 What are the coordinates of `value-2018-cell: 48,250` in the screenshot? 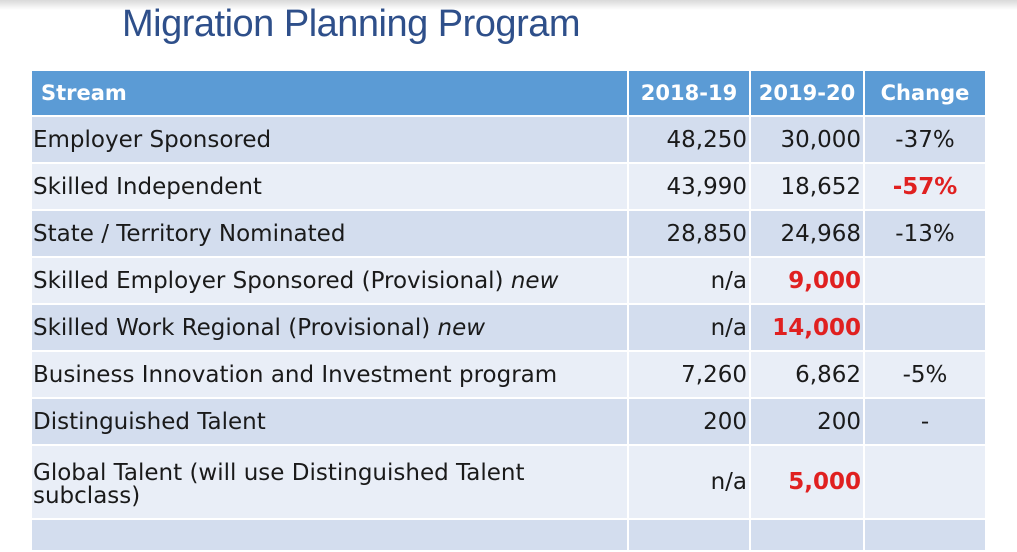 It's located at (689, 139).